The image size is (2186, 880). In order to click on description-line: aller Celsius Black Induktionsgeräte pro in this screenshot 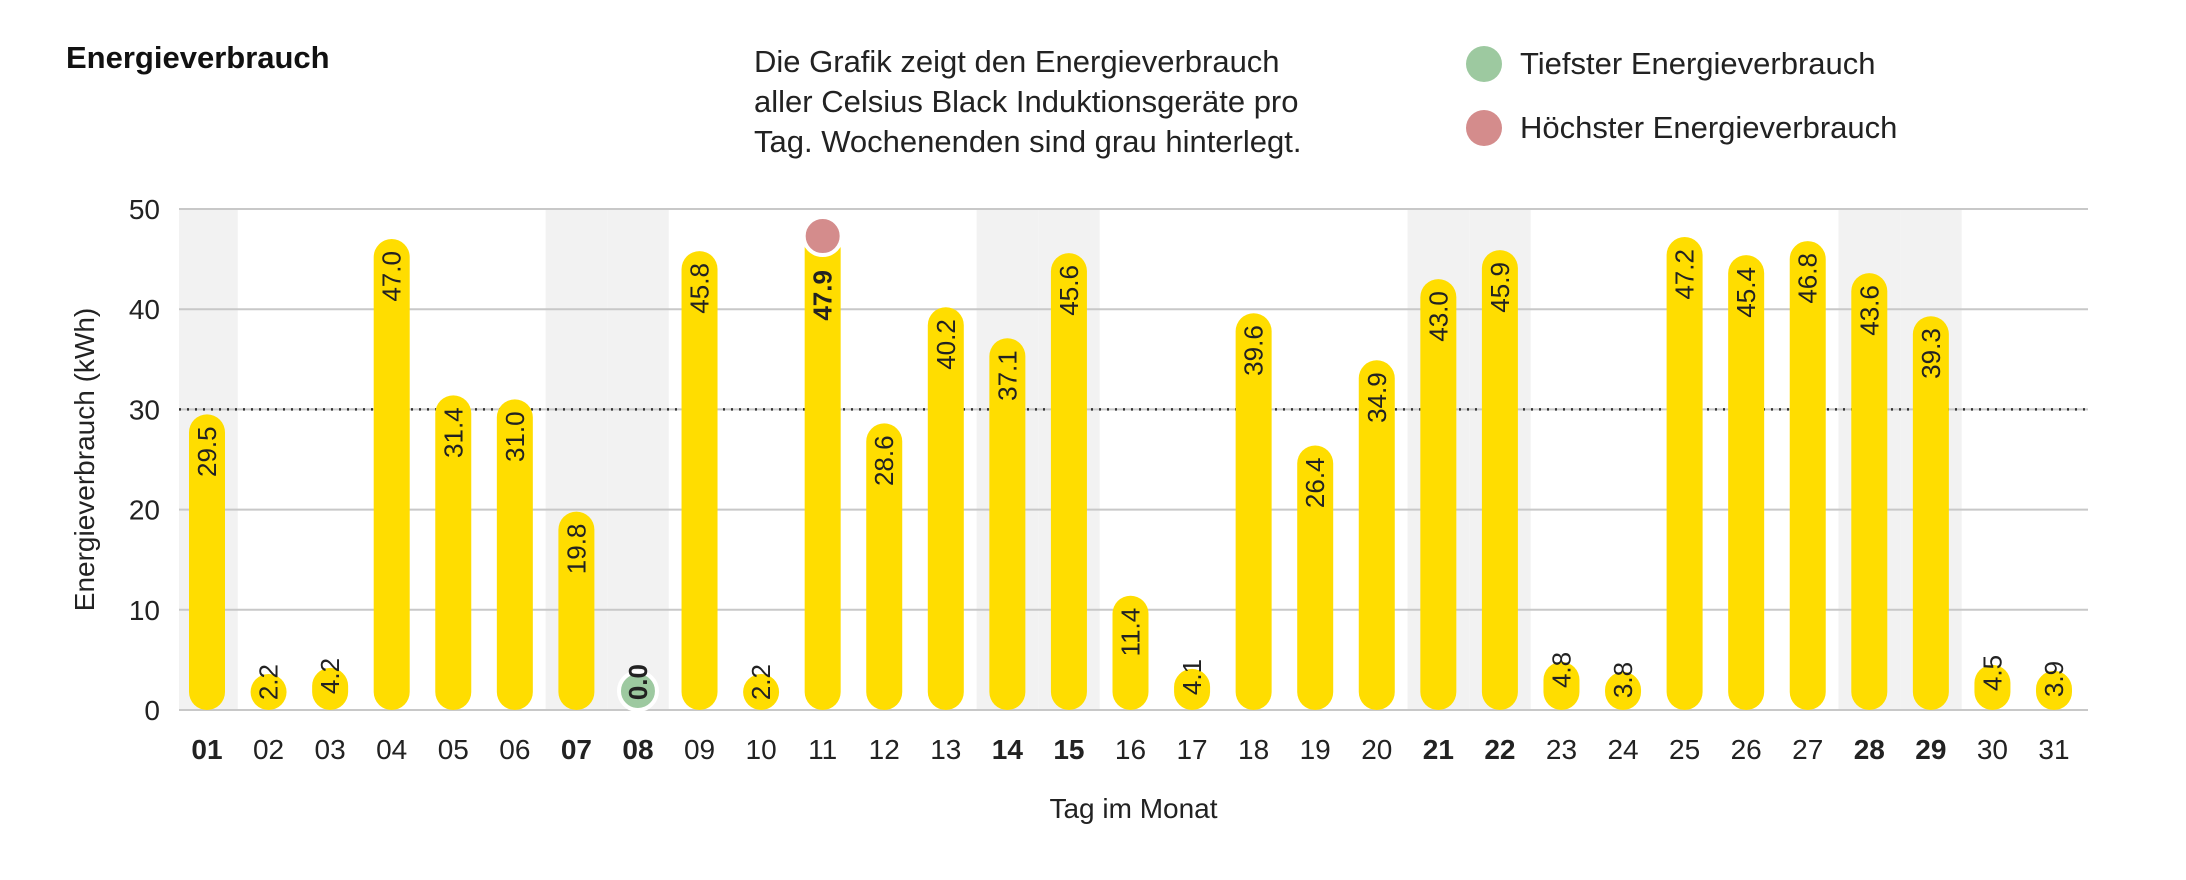, I will do `click(1026, 101)`.